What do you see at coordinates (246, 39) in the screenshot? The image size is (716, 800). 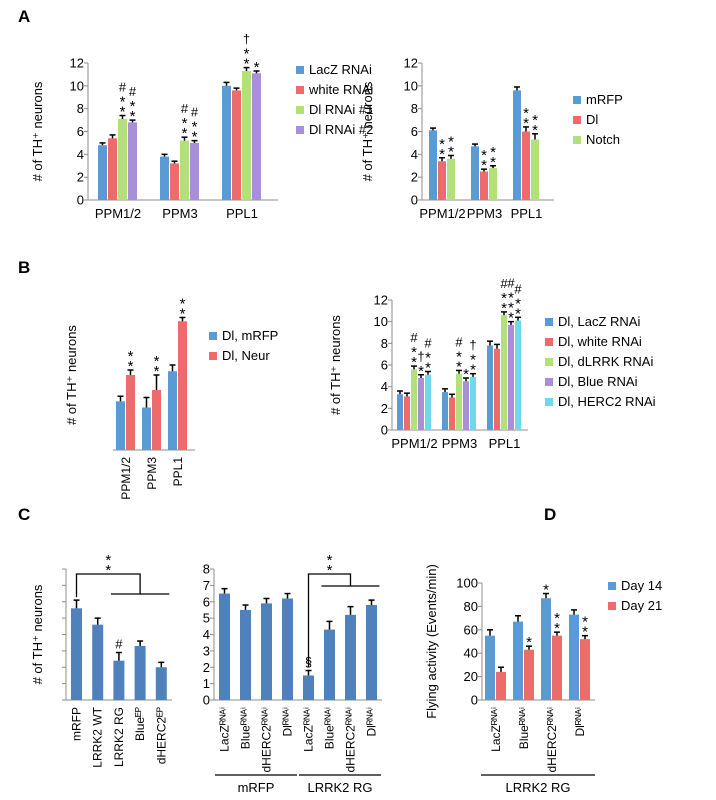 I see `significance-mark: †` at bounding box center [246, 39].